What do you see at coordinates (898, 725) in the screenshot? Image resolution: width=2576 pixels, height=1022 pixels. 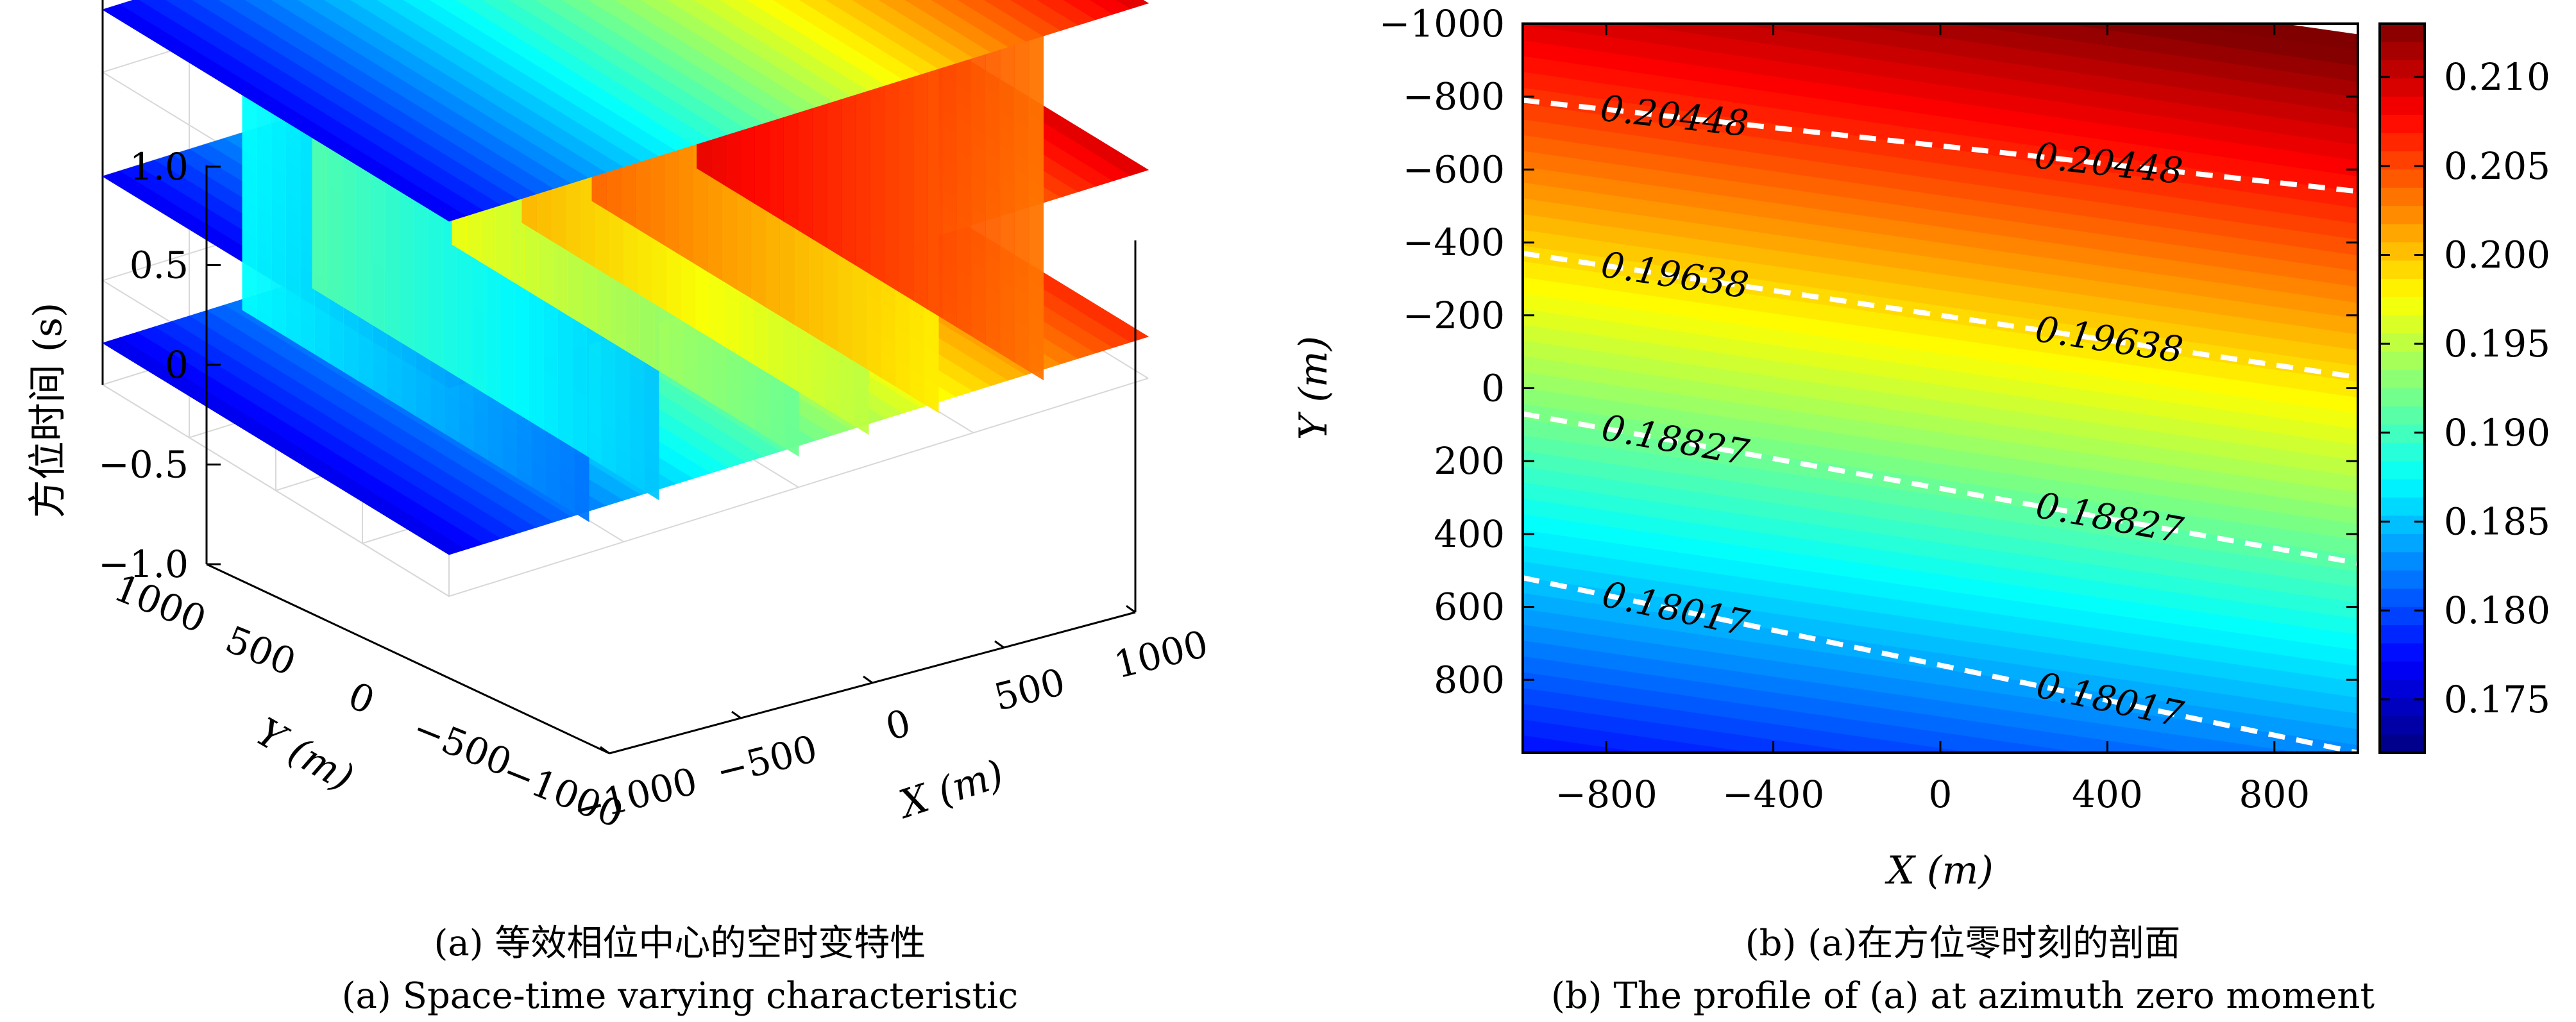 I see `x-tick-label: 0` at bounding box center [898, 725].